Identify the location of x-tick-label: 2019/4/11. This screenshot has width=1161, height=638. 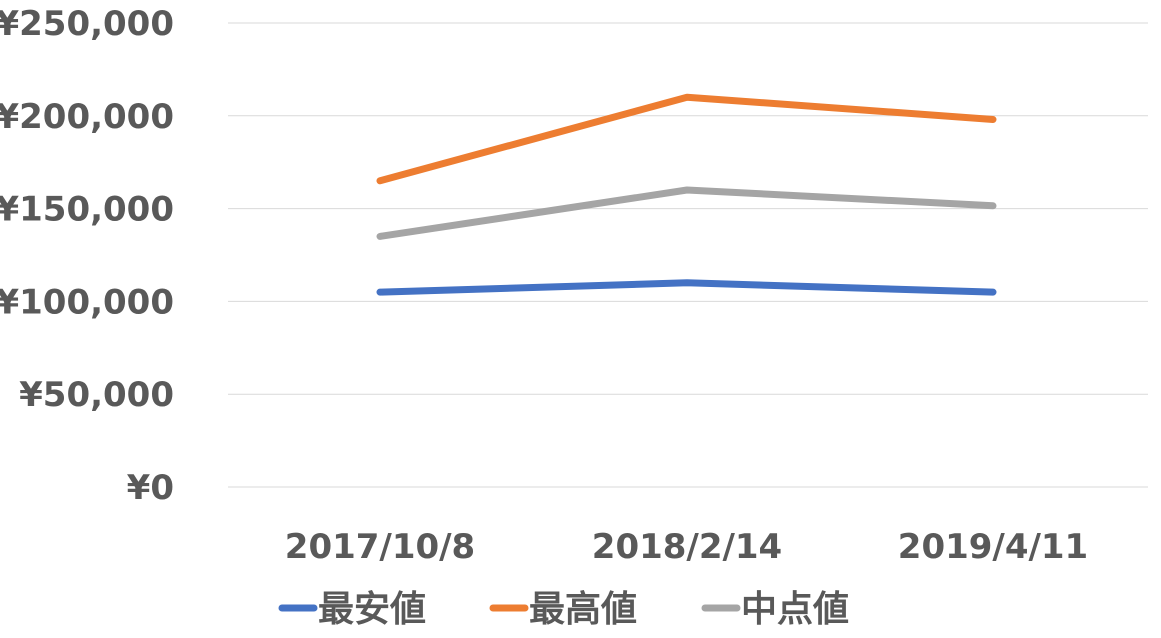
(993, 547).